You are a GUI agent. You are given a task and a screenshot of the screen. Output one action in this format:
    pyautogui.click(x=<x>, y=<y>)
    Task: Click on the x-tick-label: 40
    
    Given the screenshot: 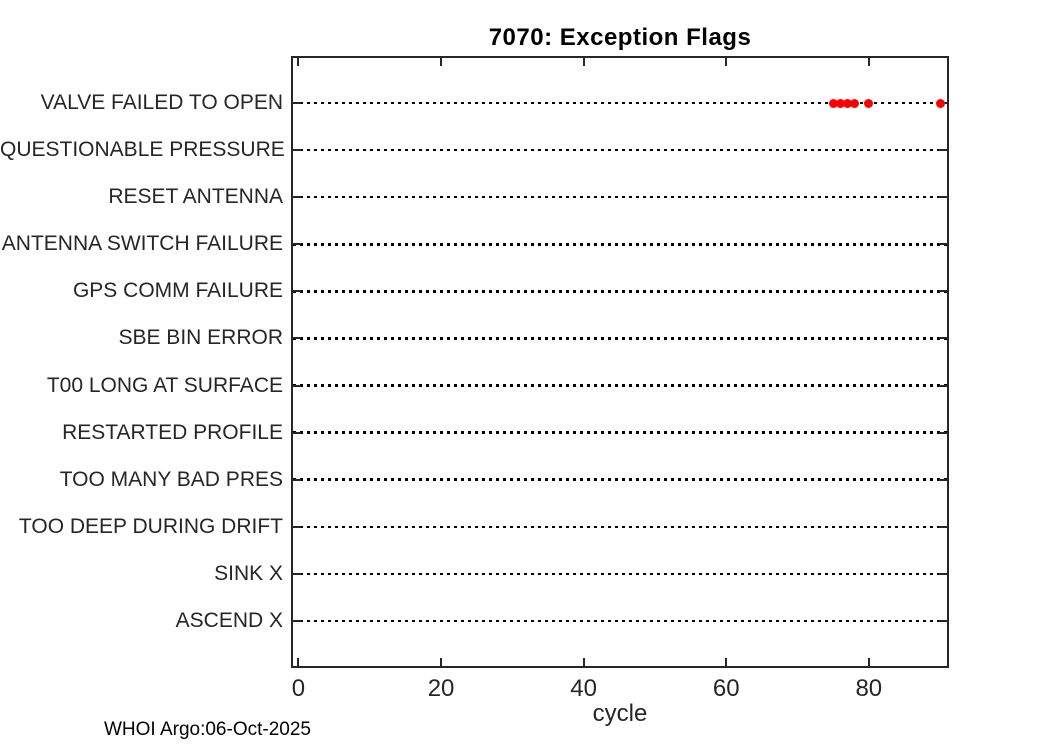 What is the action you would take?
    pyautogui.click(x=583, y=688)
    